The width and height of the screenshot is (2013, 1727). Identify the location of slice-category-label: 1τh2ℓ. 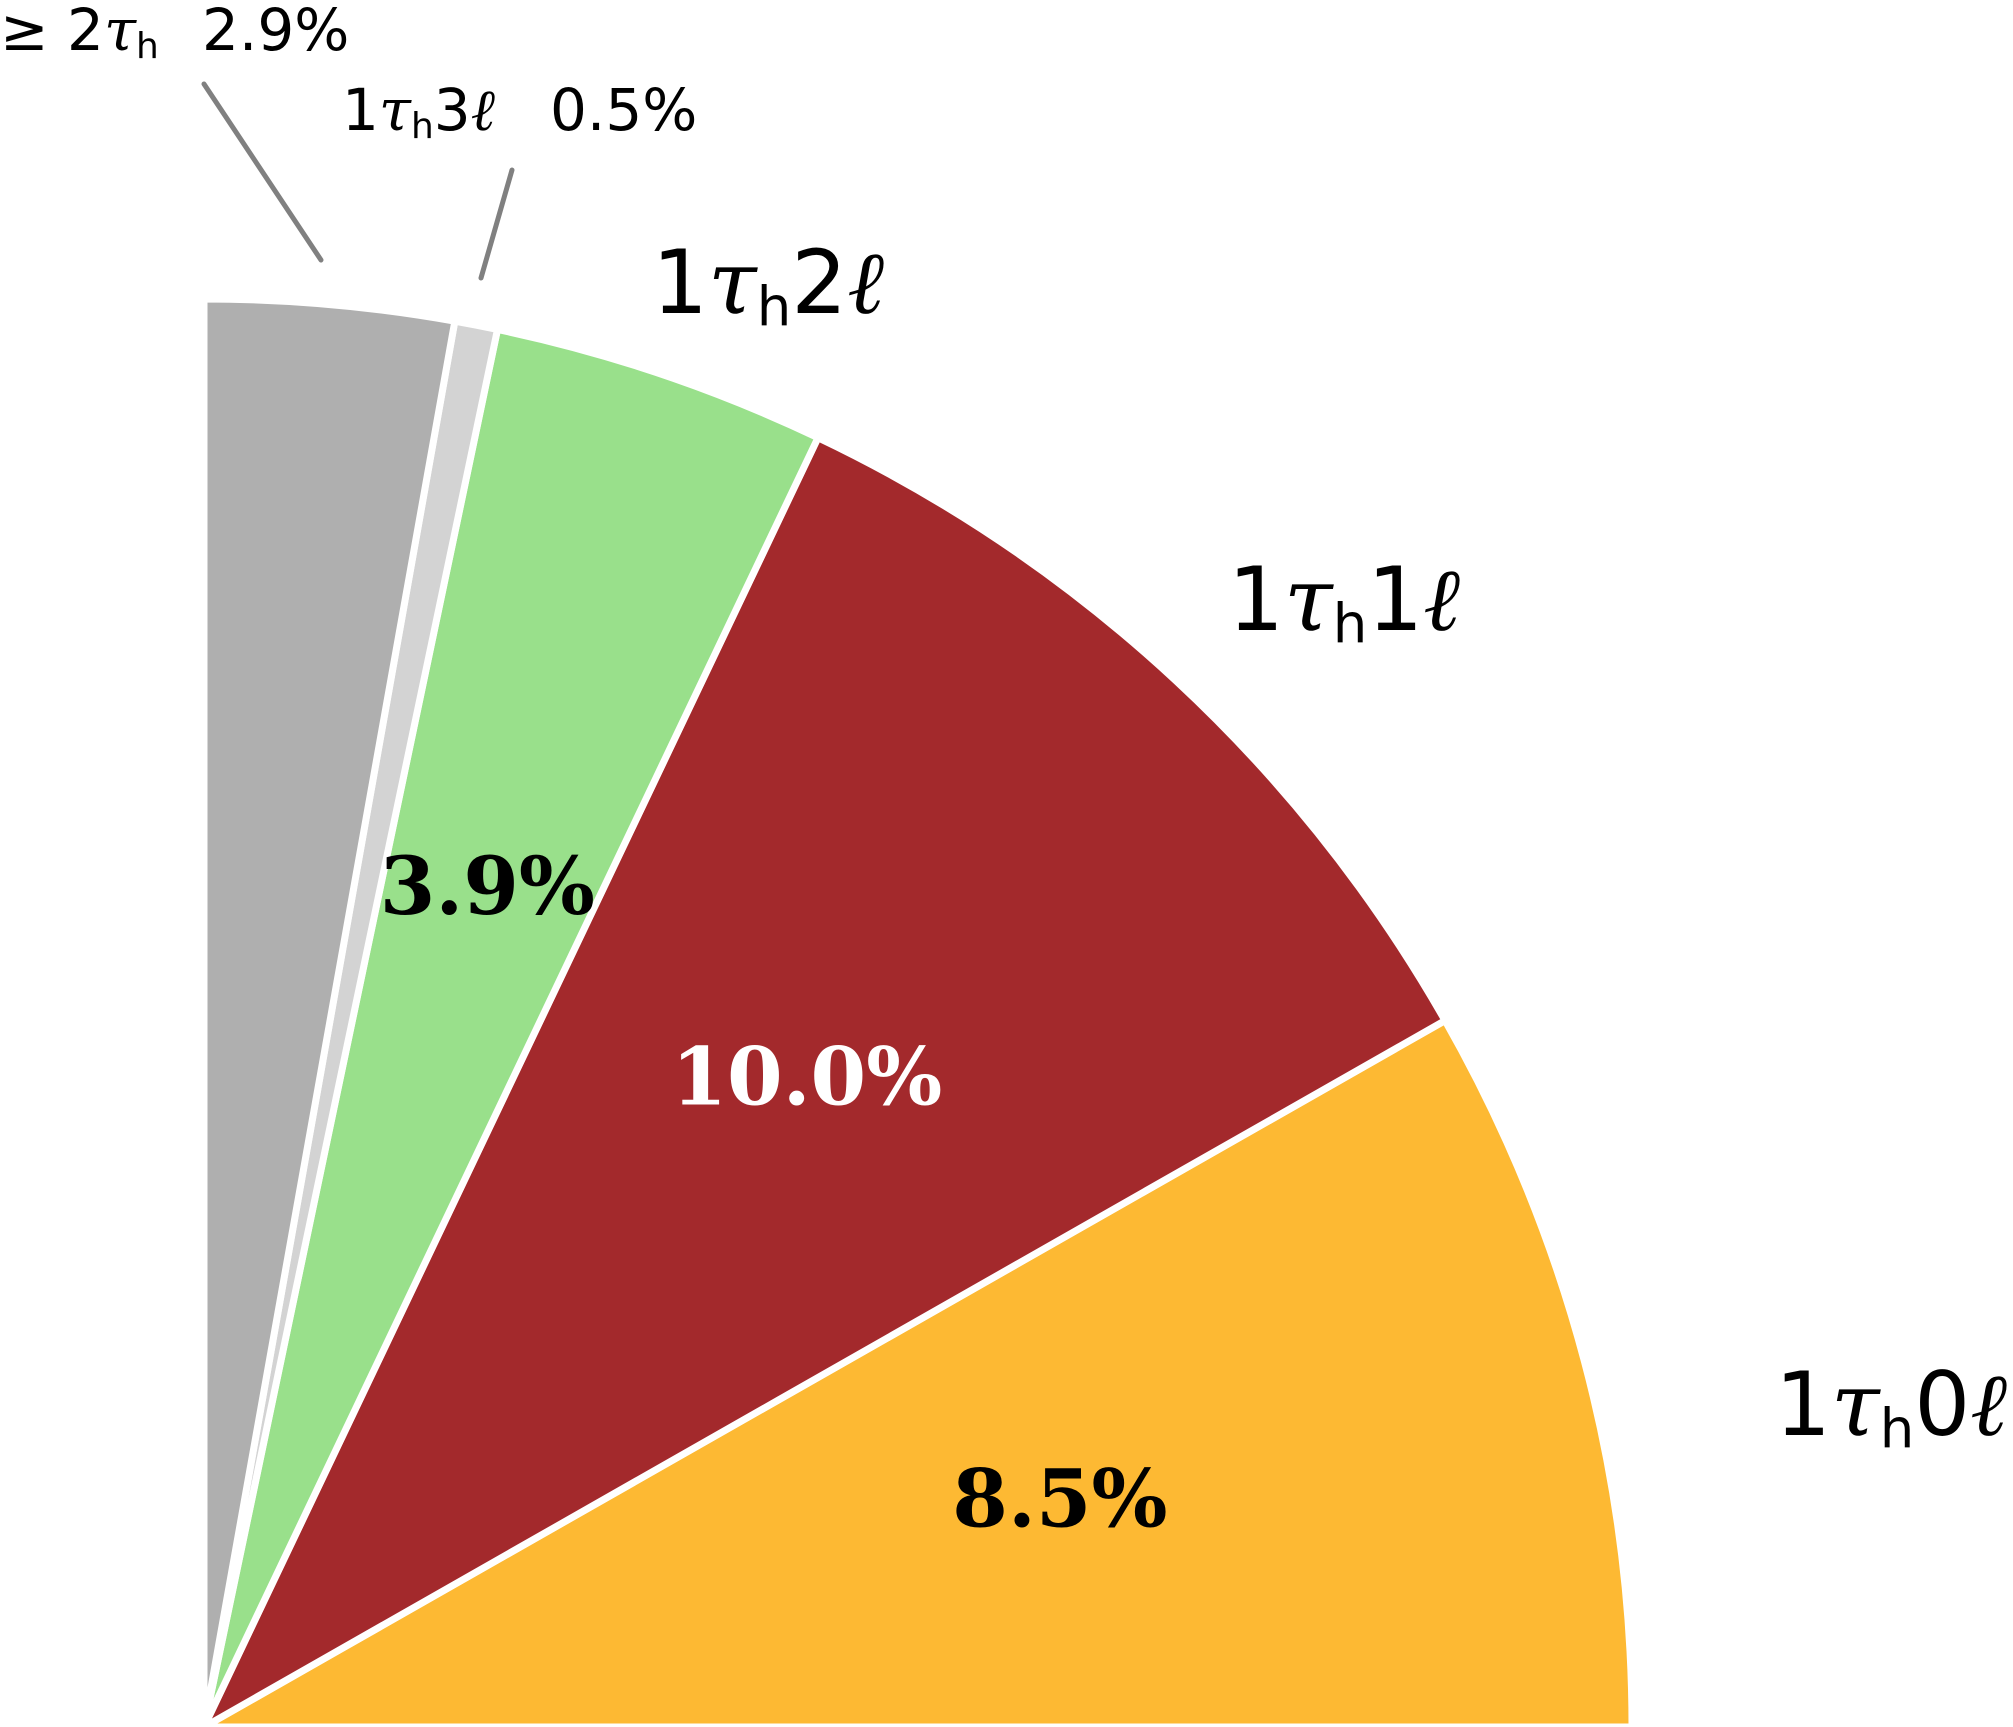
(768, 284).